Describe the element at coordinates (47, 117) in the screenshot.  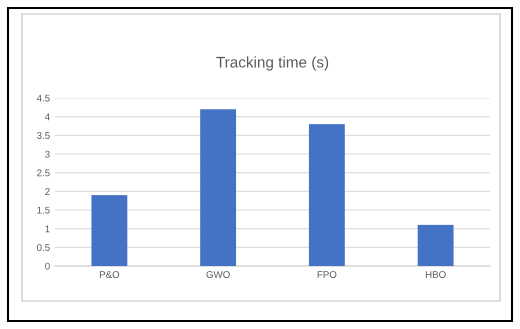
I see `y-tick-label: 4` at that location.